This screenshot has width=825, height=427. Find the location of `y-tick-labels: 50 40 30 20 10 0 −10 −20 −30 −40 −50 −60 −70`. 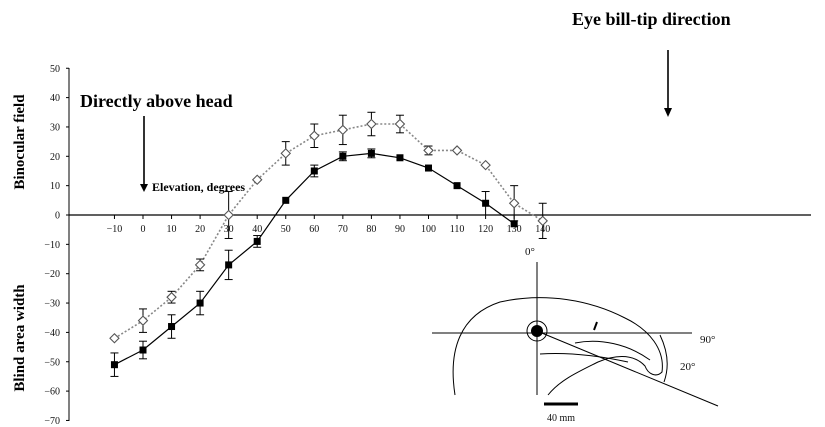

y-tick-labels: 50 40 30 20 10 0 −10 −20 −30 −40 −50 −60 −70 is located at coordinates (56, 245).